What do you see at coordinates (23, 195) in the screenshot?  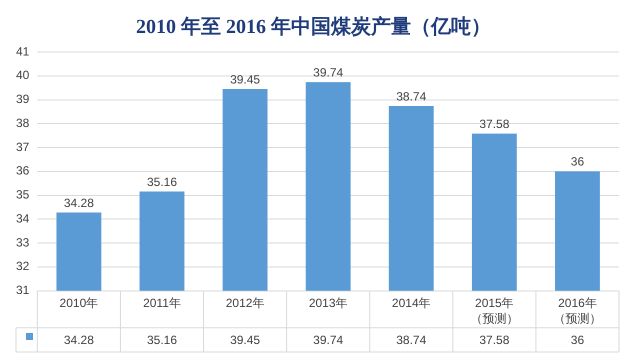 I see `y-tick-label: 35` at bounding box center [23, 195].